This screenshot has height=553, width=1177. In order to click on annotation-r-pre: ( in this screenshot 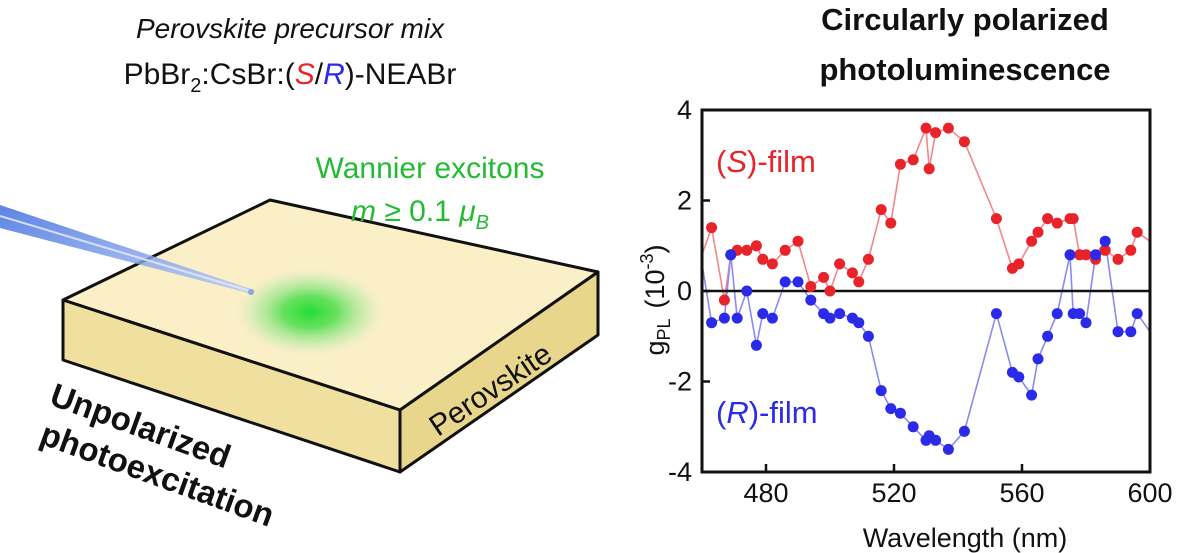, I will do `click(721, 412)`.